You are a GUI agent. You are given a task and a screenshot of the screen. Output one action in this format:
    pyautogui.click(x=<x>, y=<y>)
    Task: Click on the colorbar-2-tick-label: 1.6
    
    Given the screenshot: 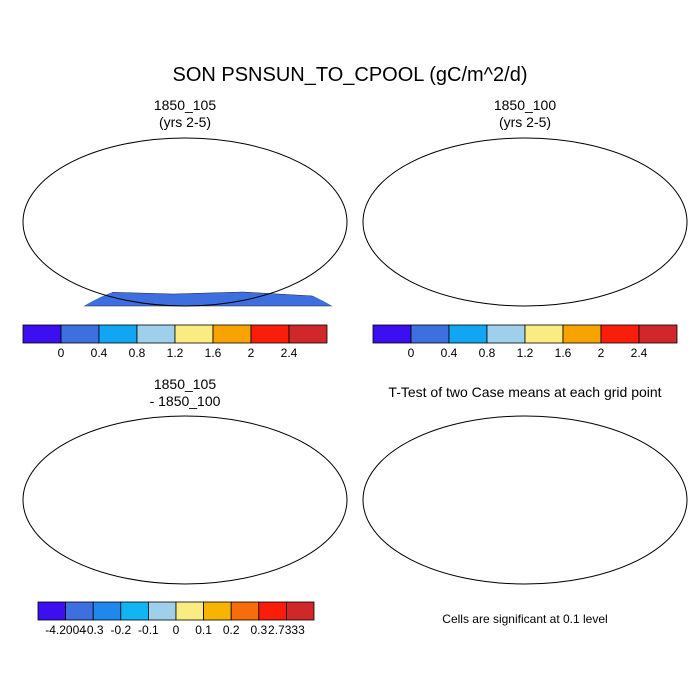 What is the action you would take?
    pyautogui.click(x=563, y=353)
    